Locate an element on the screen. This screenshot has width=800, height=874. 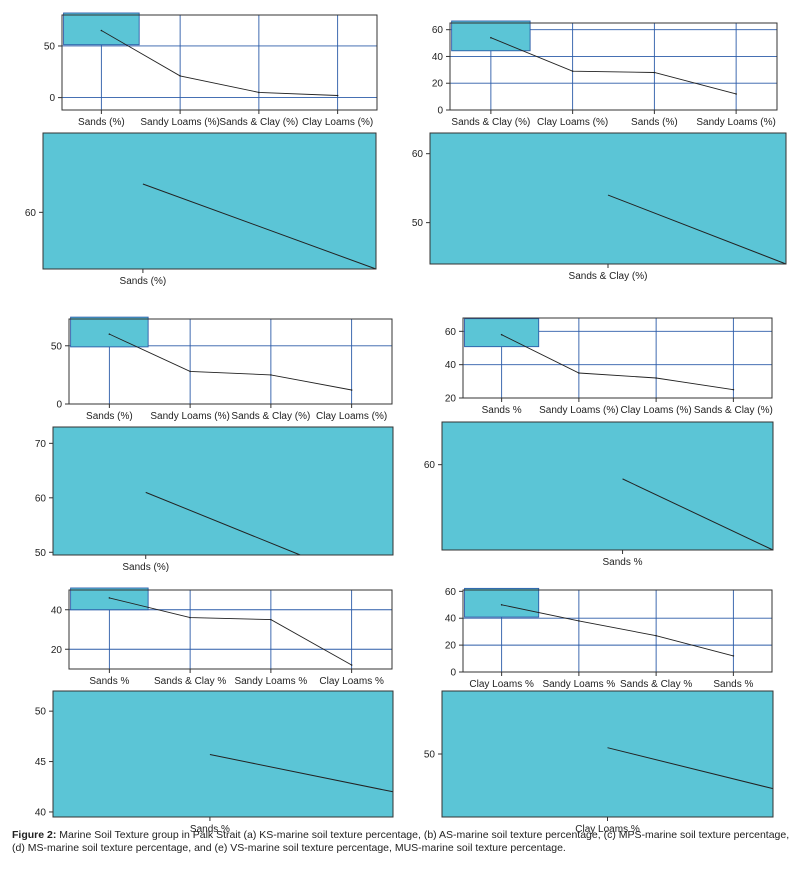
chart-b-zoom: 50 60 Sands & Clay (%) is located at coordinates (599, 207).